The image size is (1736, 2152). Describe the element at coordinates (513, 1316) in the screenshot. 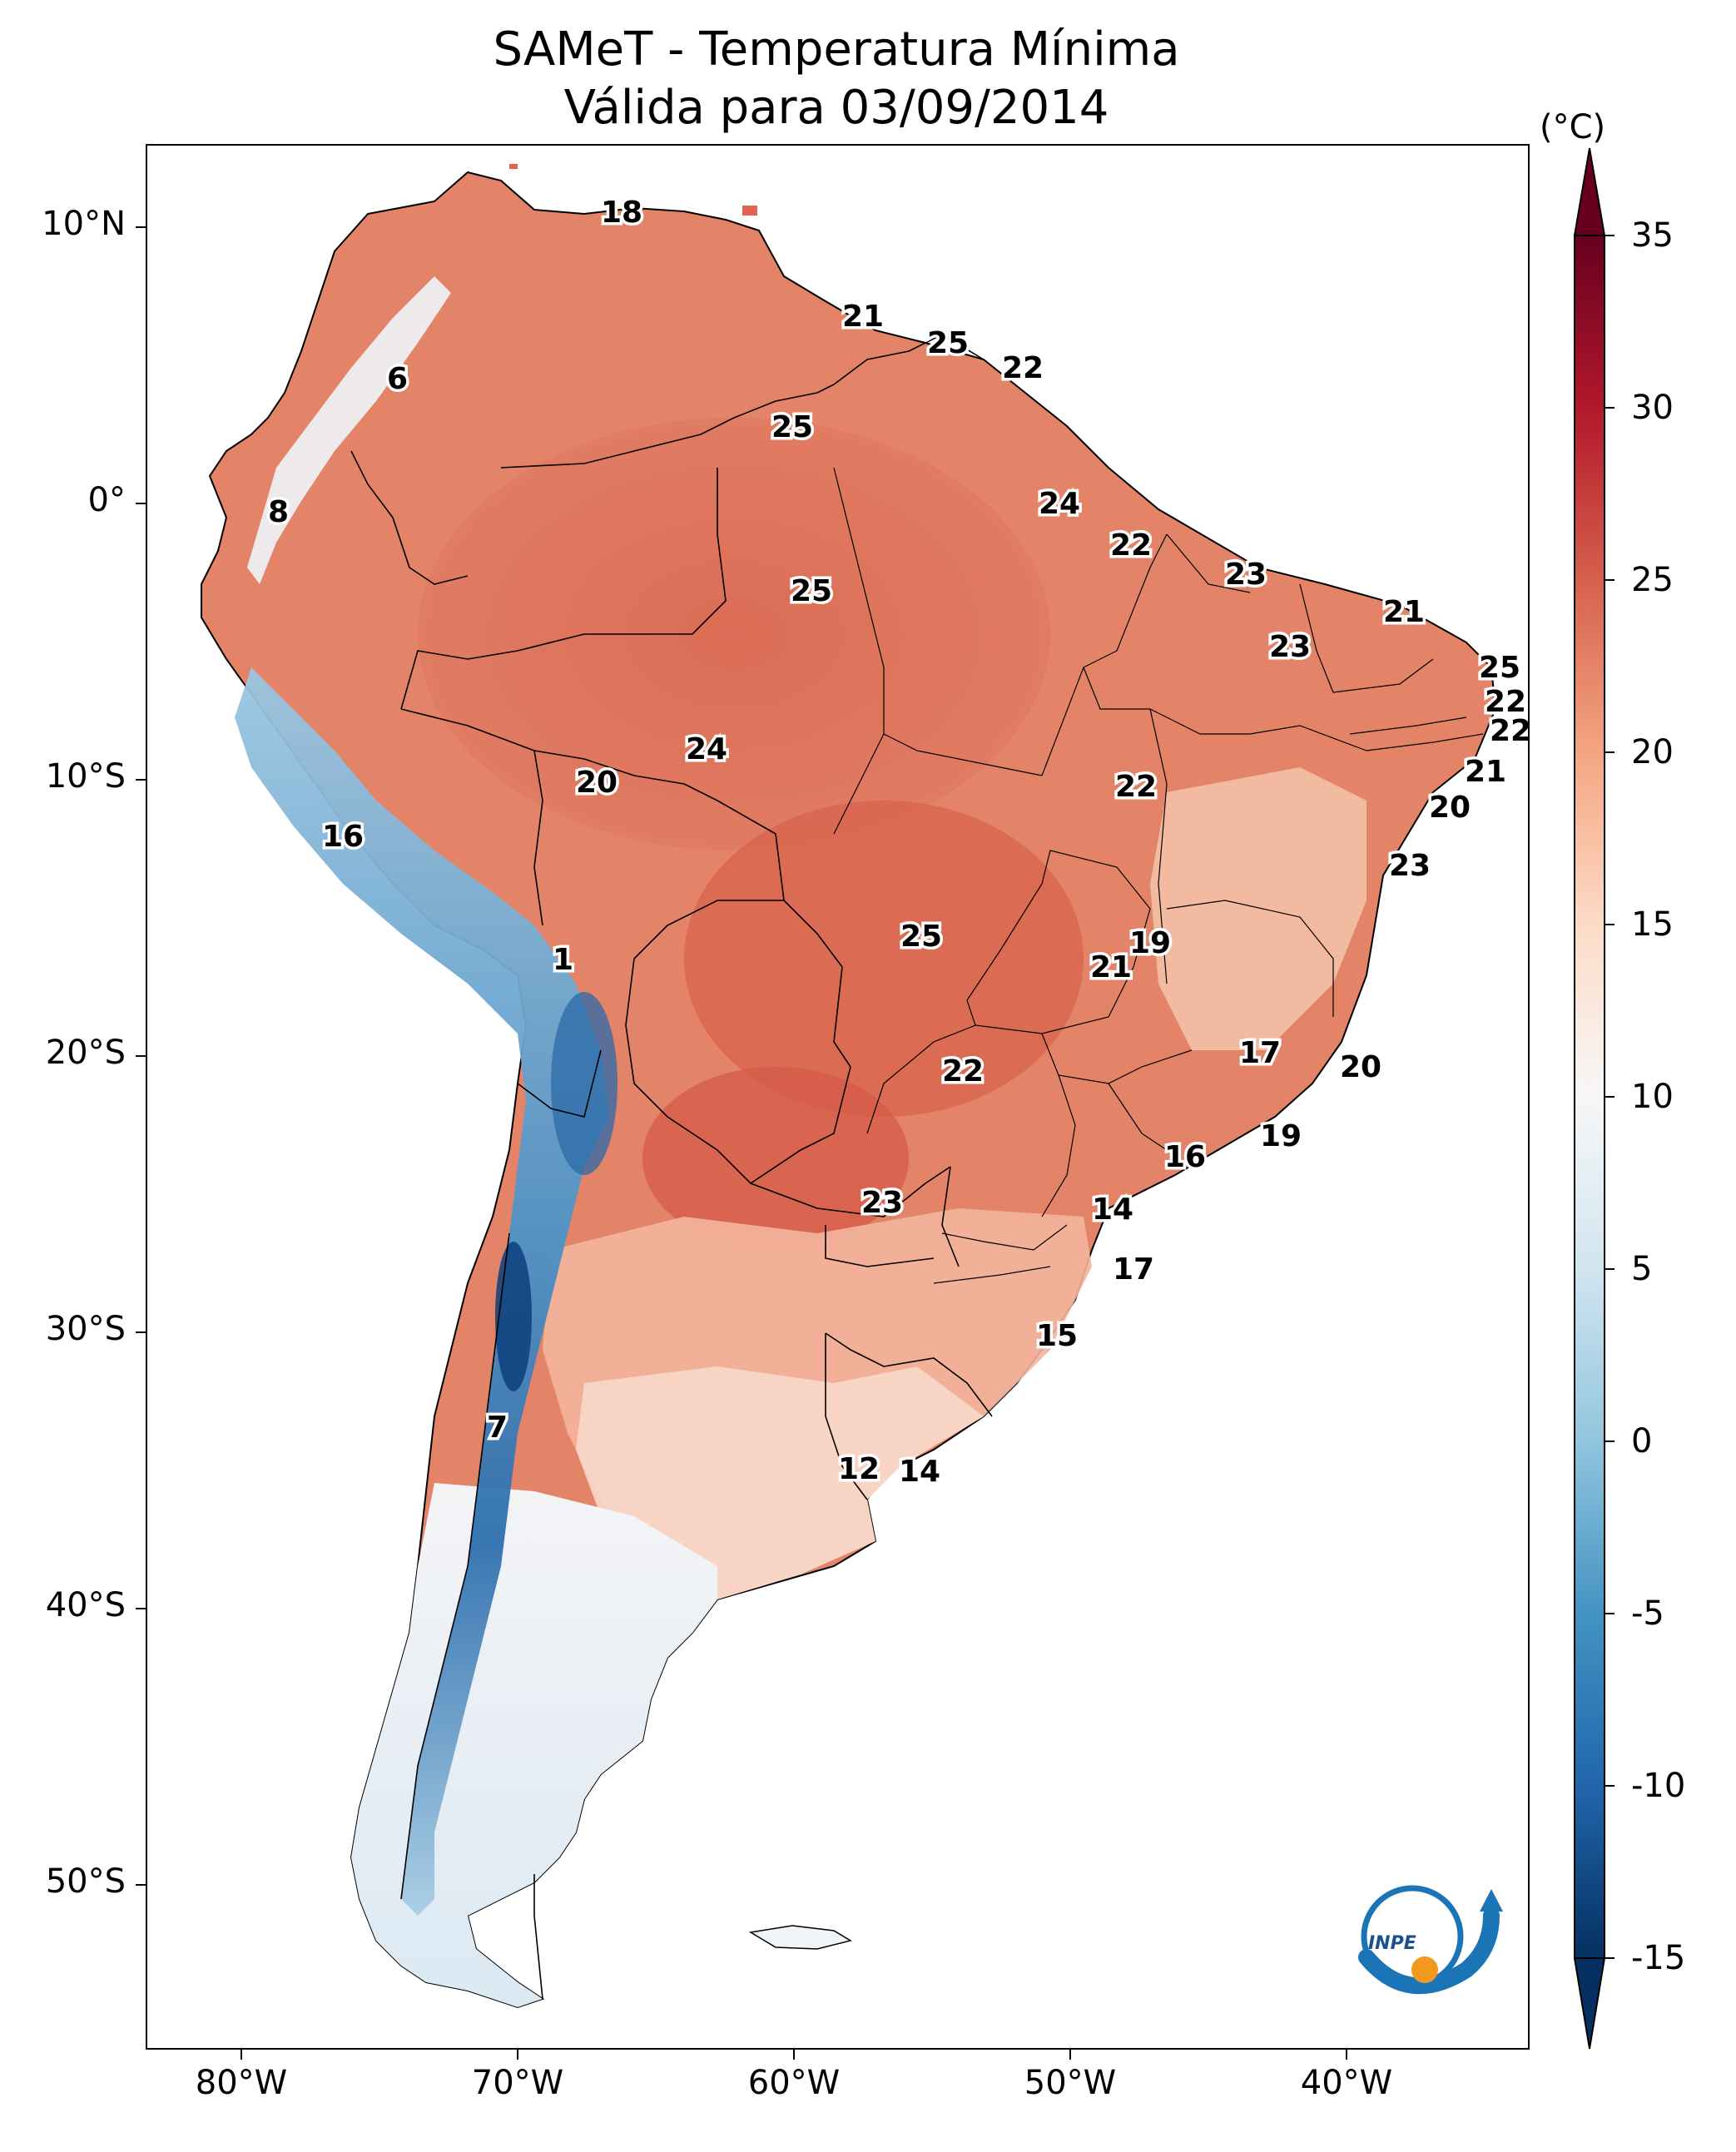

I see `andes-deep-cold` at that location.